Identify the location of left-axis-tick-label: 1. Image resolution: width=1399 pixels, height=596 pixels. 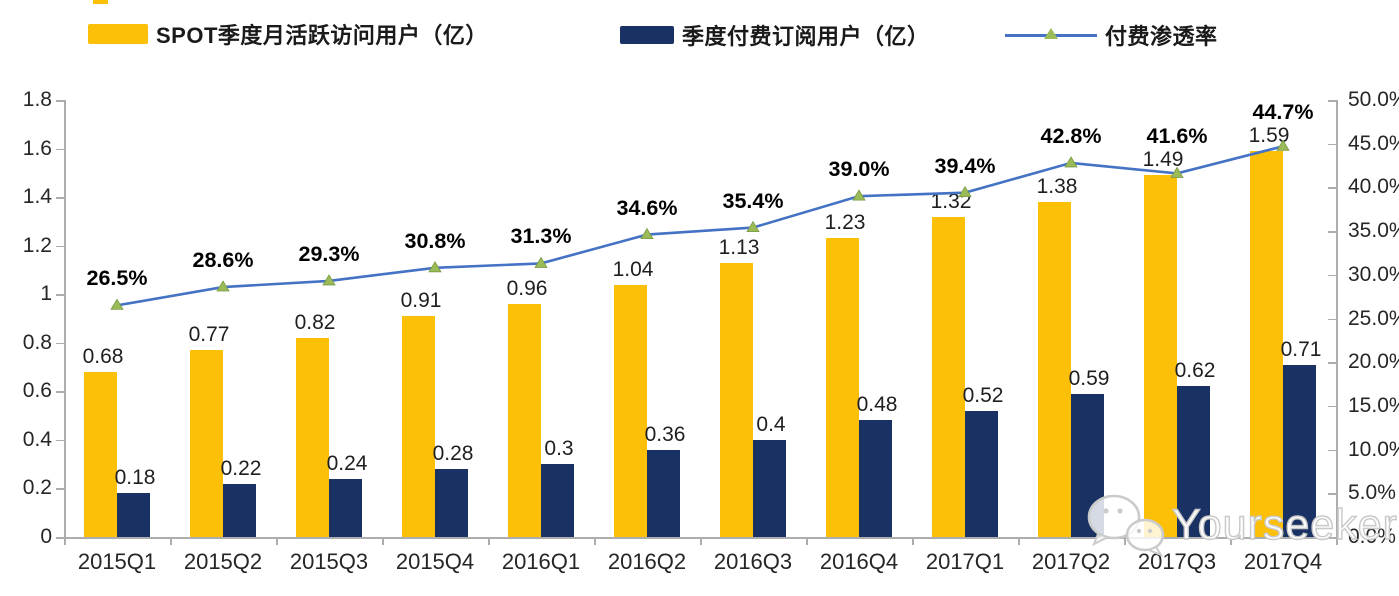
(46, 294).